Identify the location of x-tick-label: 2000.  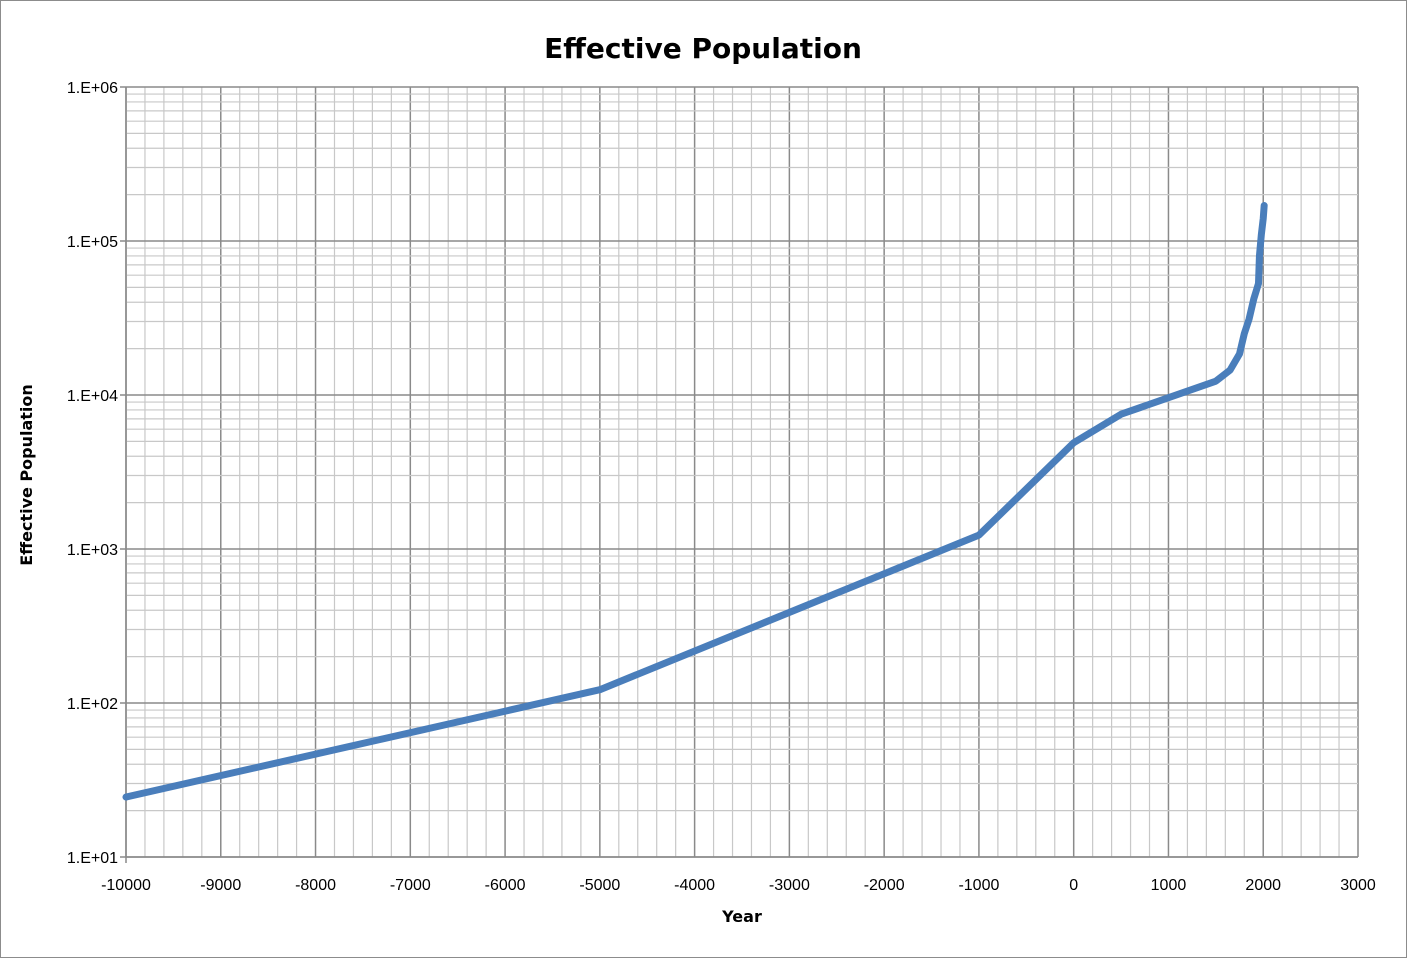
(1263, 885).